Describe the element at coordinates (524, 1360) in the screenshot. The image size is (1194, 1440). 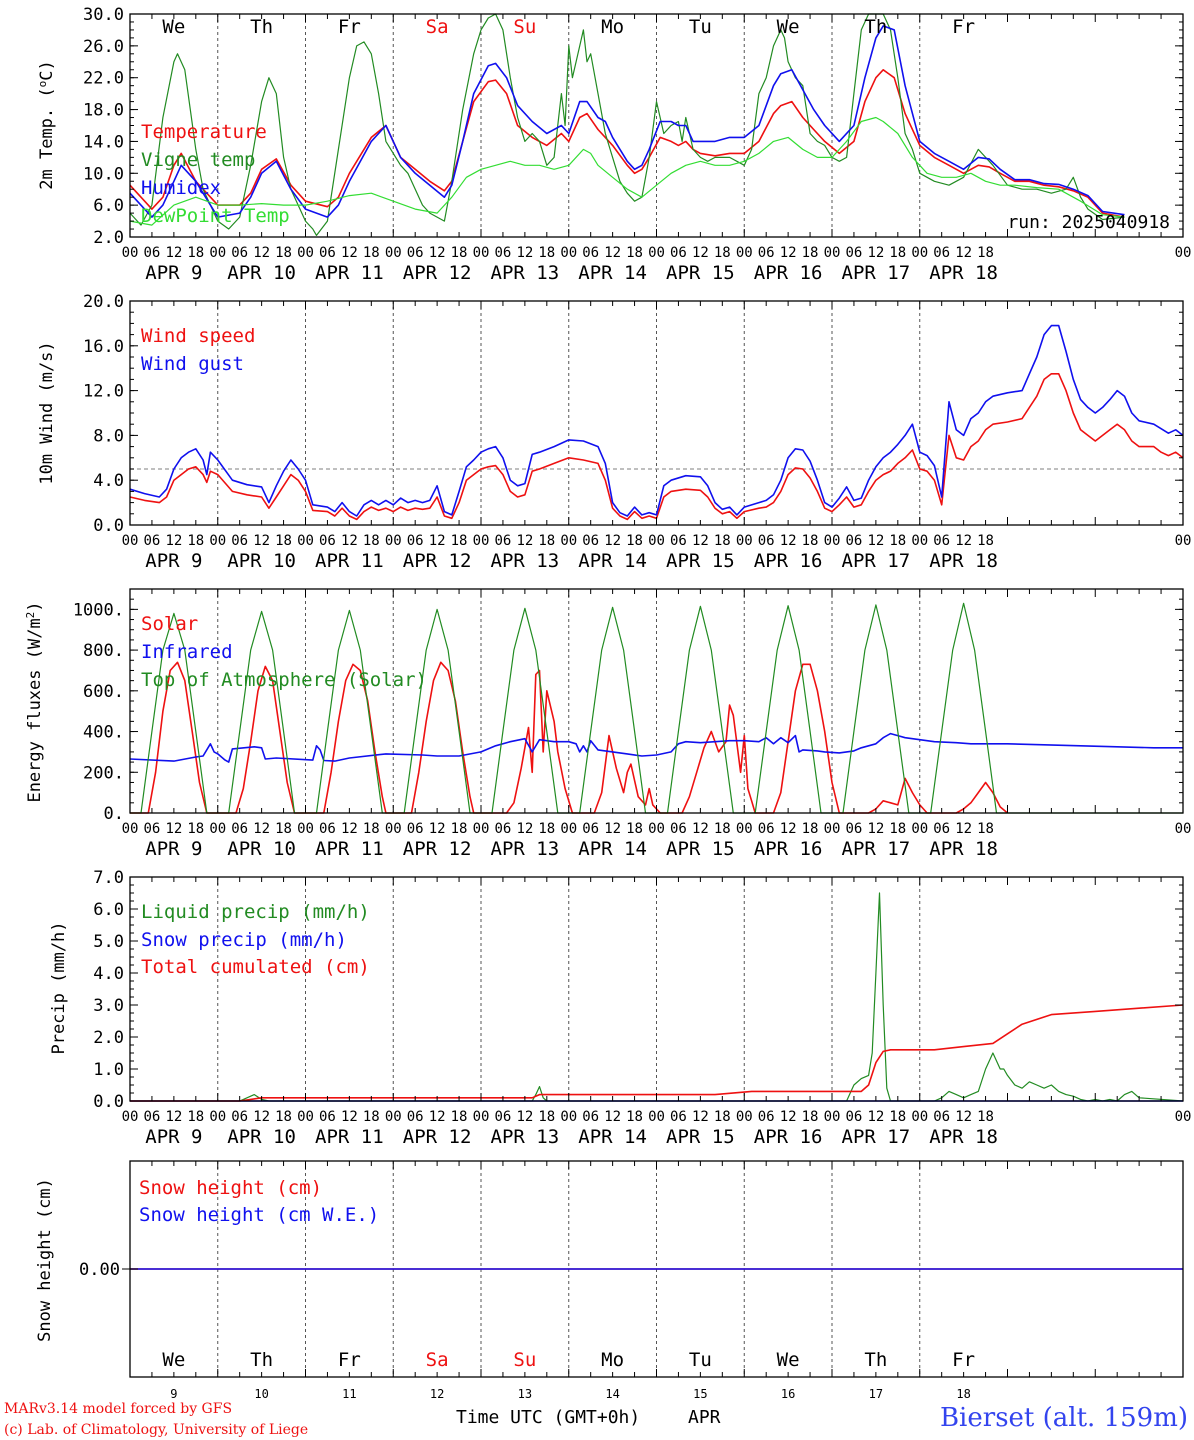
I see `day-name-label: Su` at that location.